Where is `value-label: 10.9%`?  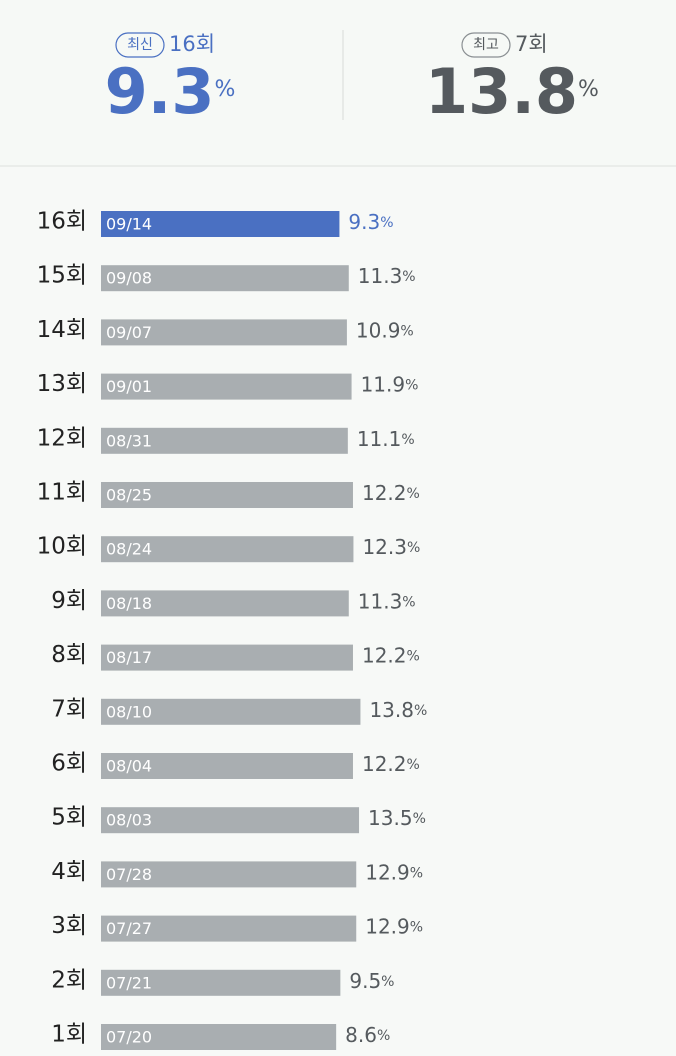
value-label: 10.9% is located at coordinates (385, 330).